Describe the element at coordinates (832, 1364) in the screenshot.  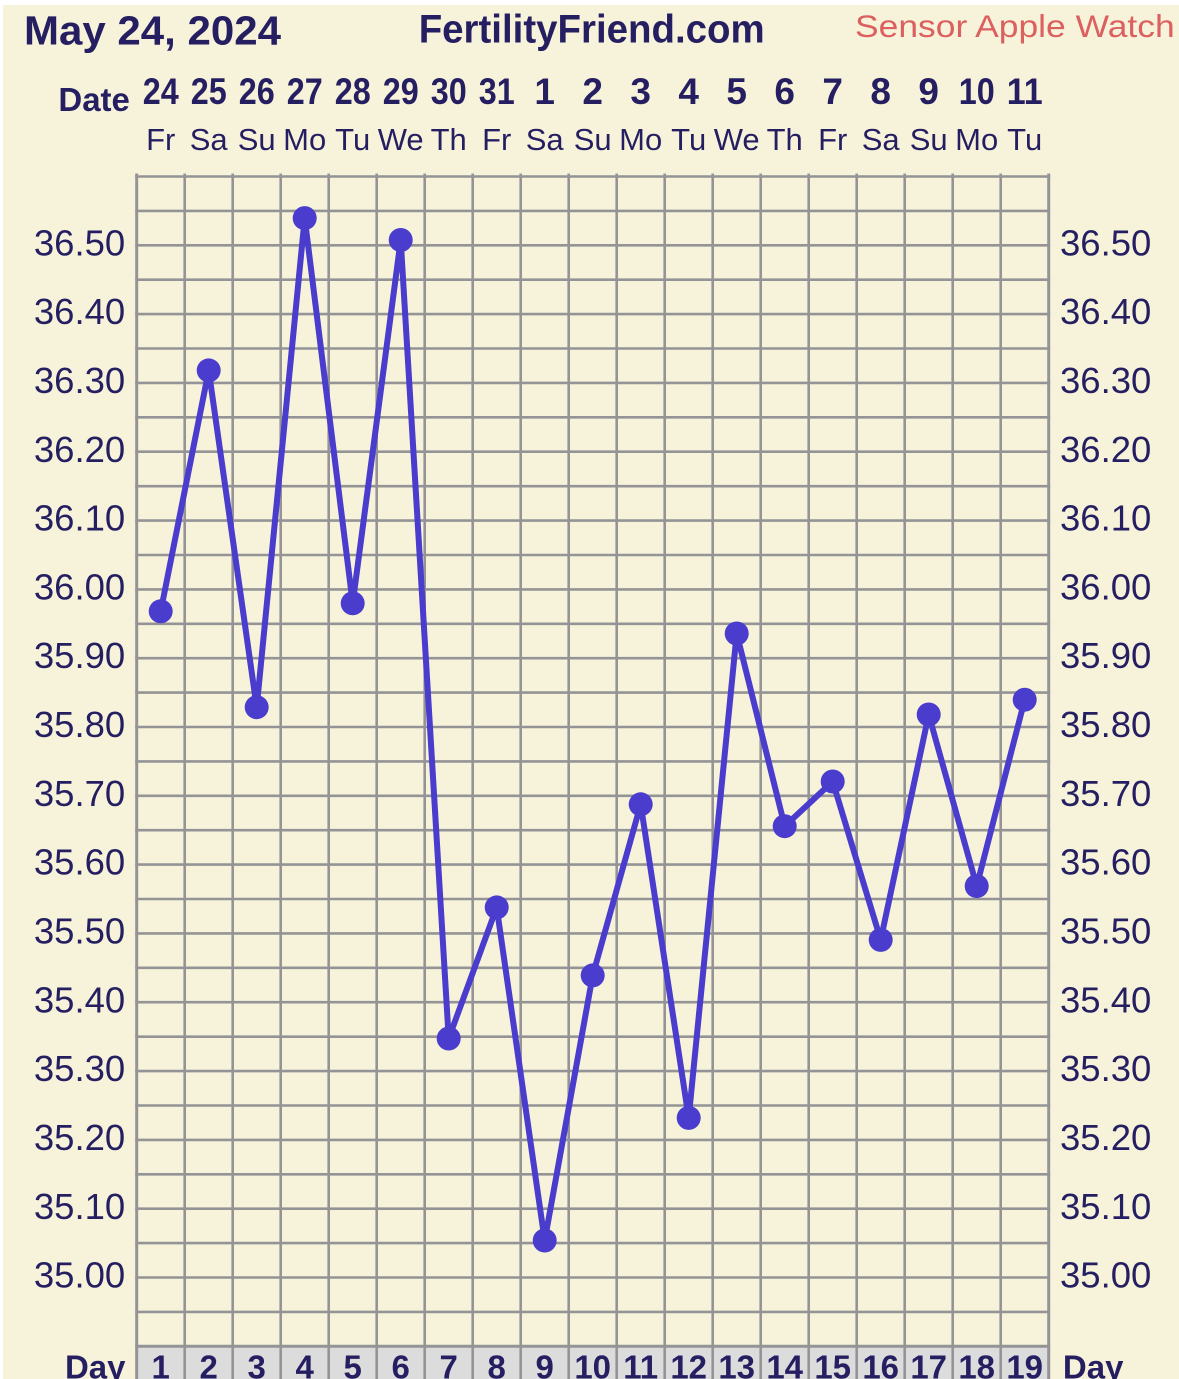
I see `svg-text: 15` at that location.